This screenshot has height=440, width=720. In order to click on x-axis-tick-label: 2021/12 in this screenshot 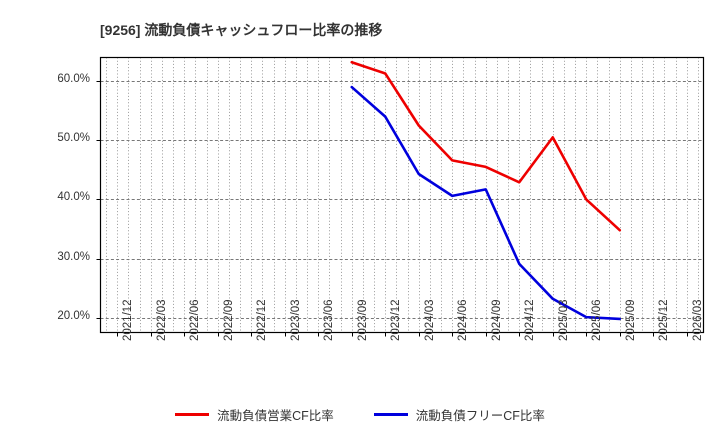, I will do `click(128, 319)`.